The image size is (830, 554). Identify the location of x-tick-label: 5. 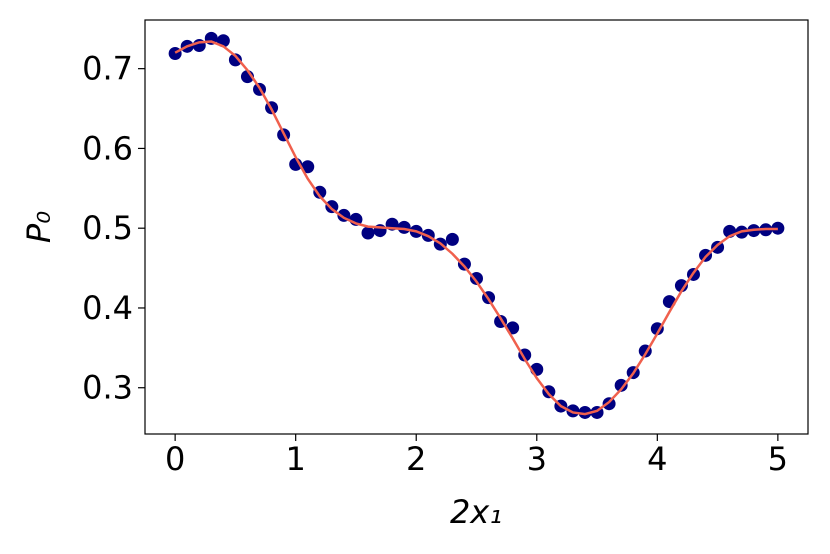
(778, 459).